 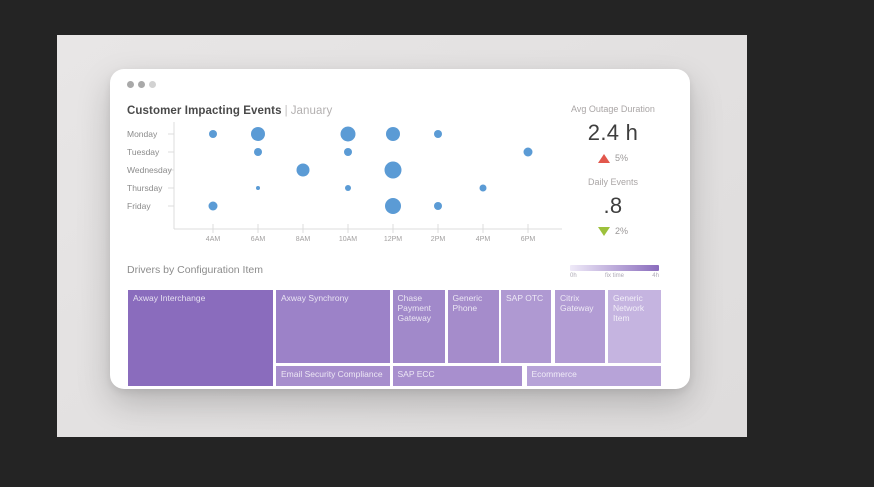 I want to click on treemap-block-label: Chase Payment Gateway, so click(x=414, y=308).